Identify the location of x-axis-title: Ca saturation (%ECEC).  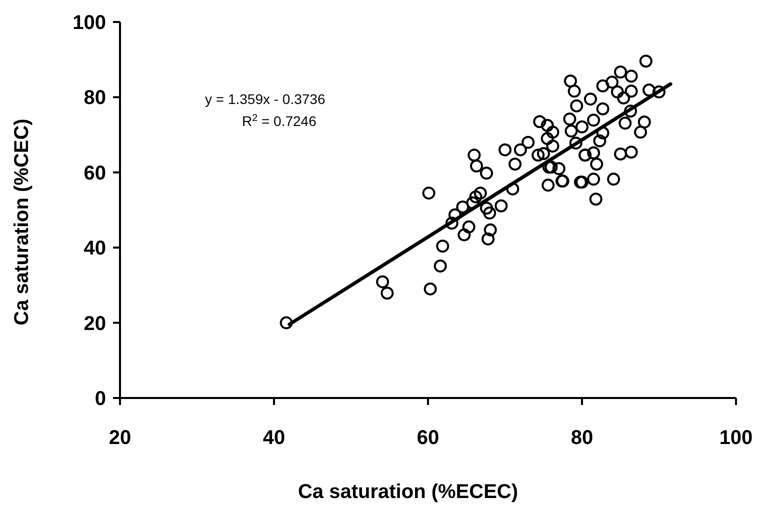
(408, 492).